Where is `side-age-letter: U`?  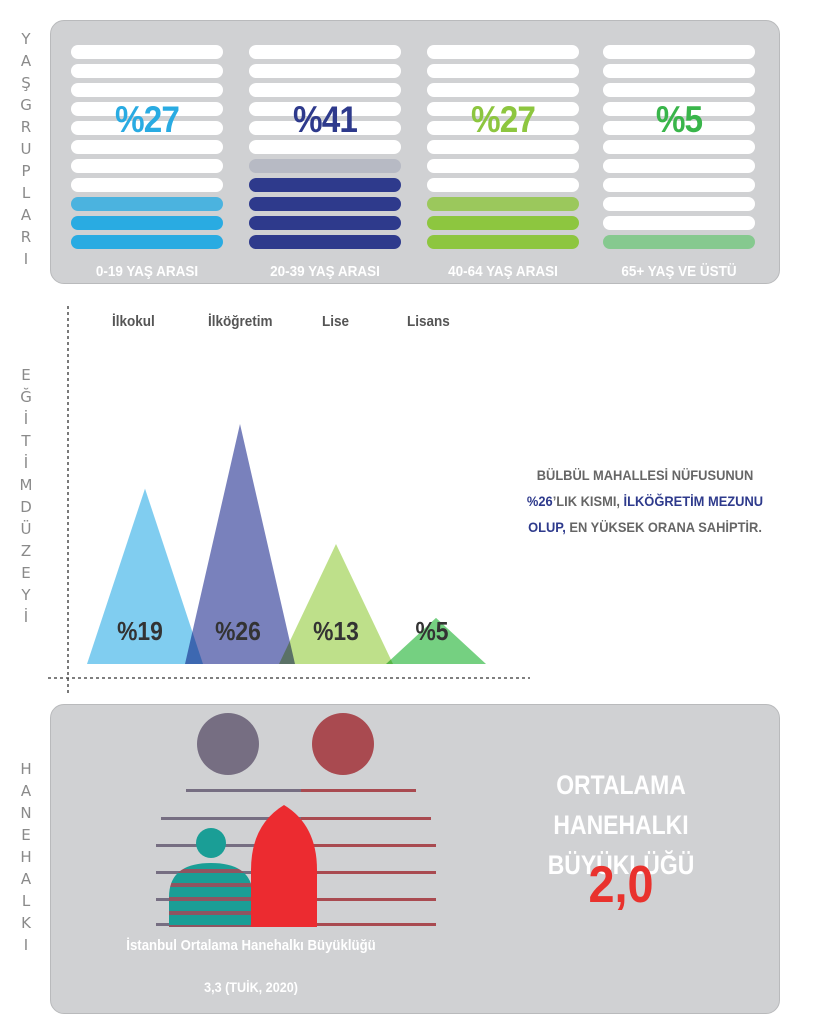 side-age-letter: U is located at coordinates (26, 149).